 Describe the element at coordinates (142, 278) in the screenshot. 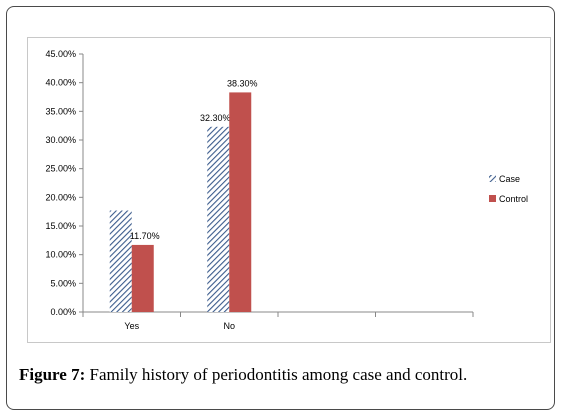

I see `bar-control-yes` at that location.